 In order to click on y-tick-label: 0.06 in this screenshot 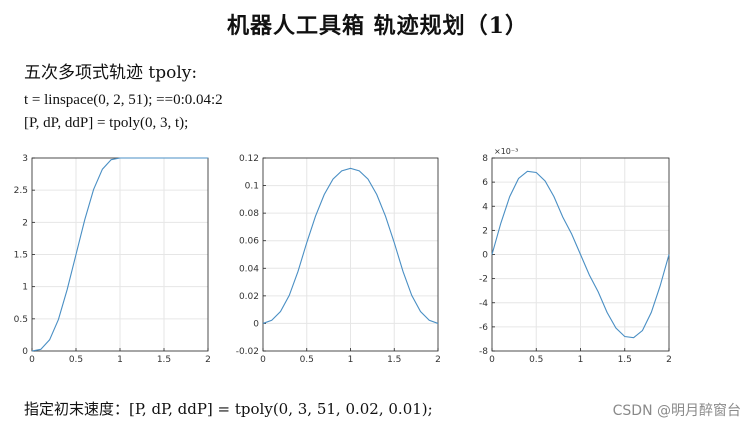, I will do `click(249, 242)`.